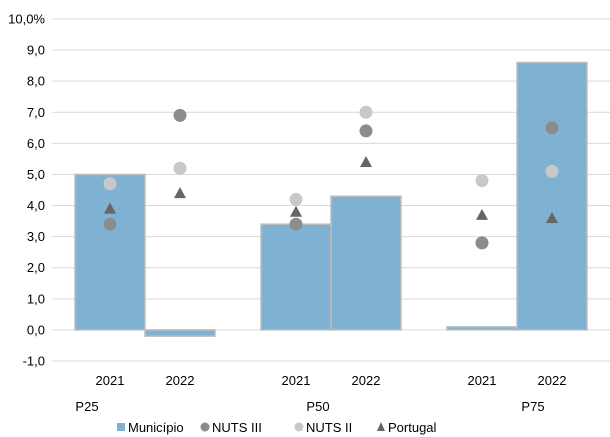 This screenshot has width=610, height=437. I want to click on y-tick-label: 7,0, so click(36, 112).